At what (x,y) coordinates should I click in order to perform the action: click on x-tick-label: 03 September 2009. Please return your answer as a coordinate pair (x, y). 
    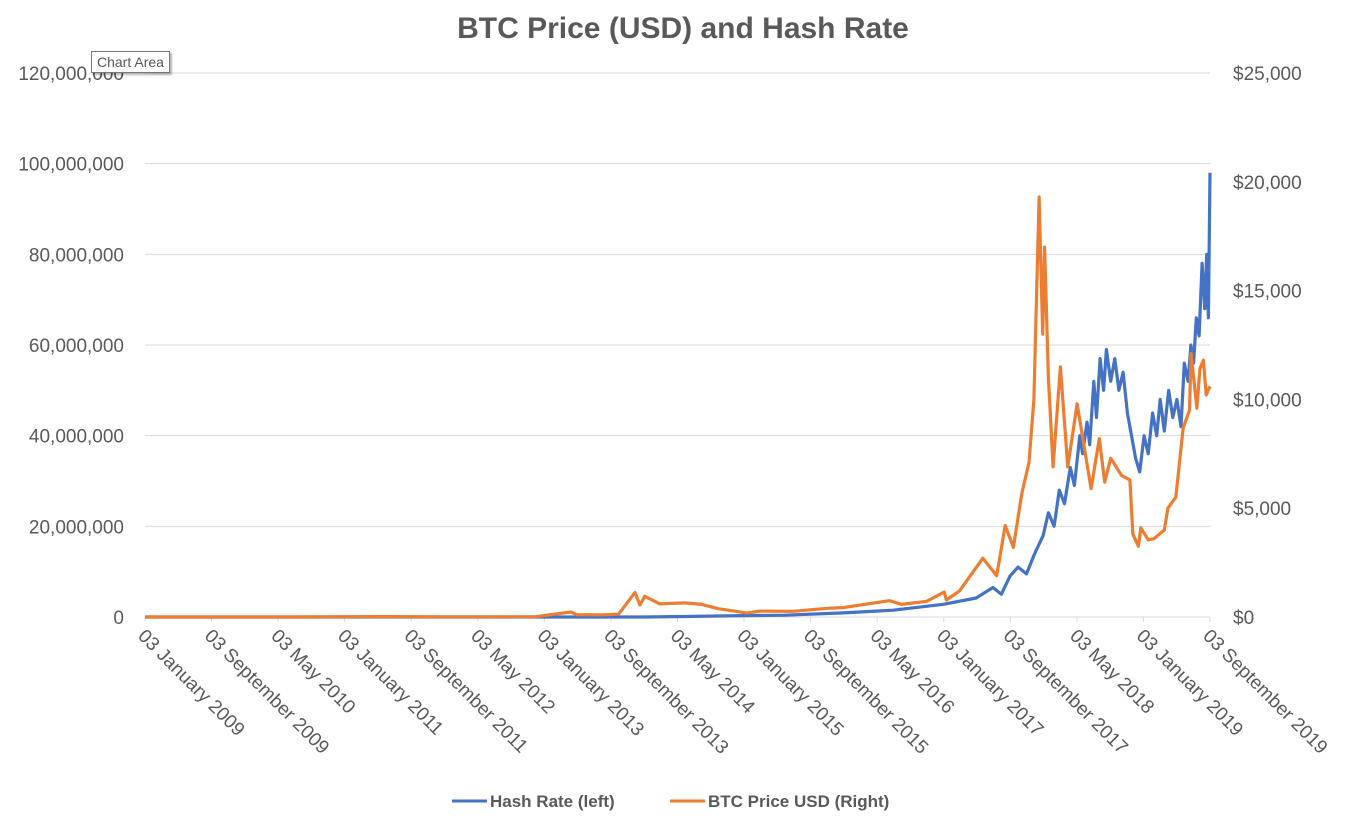
    Looking at the image, I should click on (266, 692).